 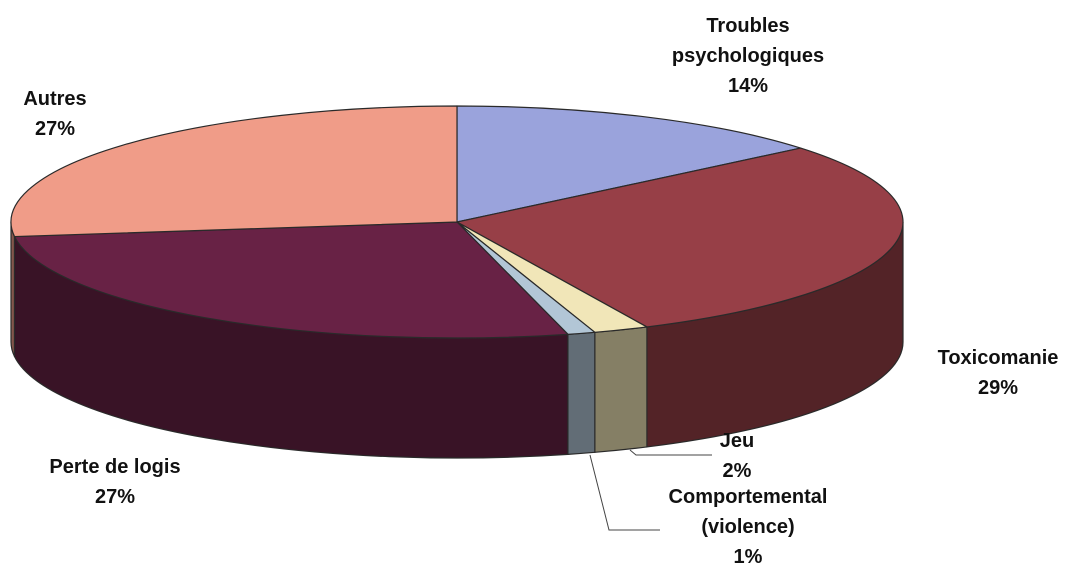 What do you see at coordinates (581, 393) in the screenshot?
I see `pie-side-comportemental-violence` at bounding box center [581, 393].